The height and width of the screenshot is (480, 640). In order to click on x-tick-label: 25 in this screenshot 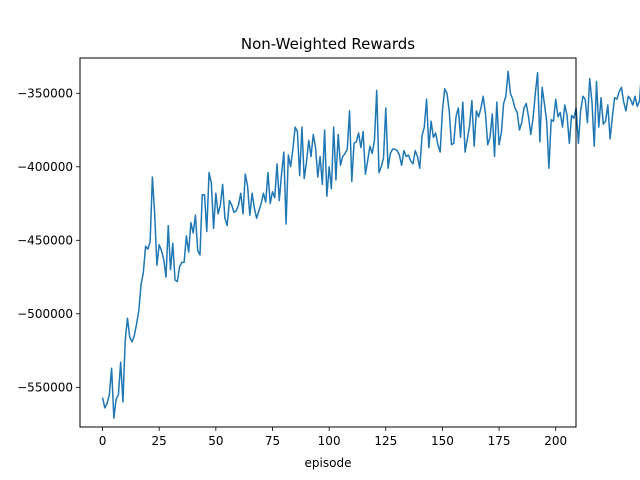, I will do `click(159, 441)`.